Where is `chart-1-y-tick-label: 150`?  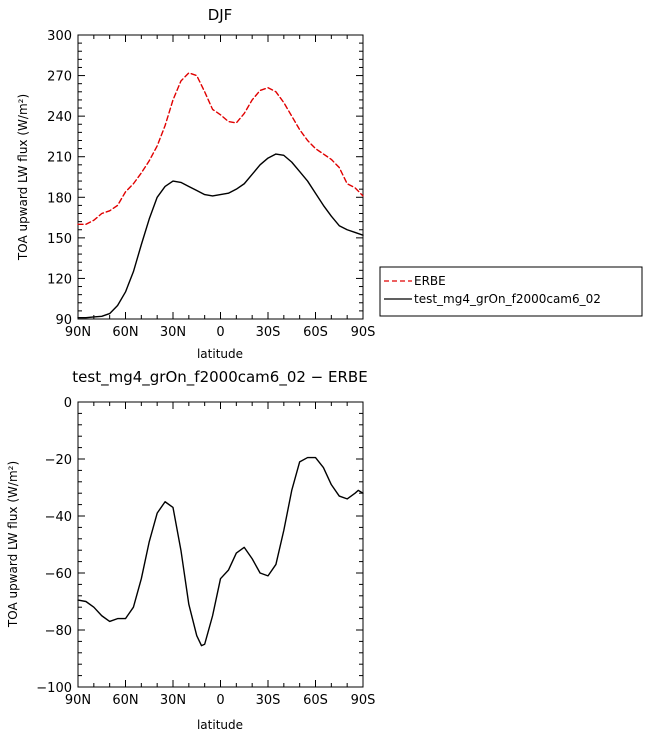 chart-1-y-tick-label: 150 is located at coordinates (59, 239).